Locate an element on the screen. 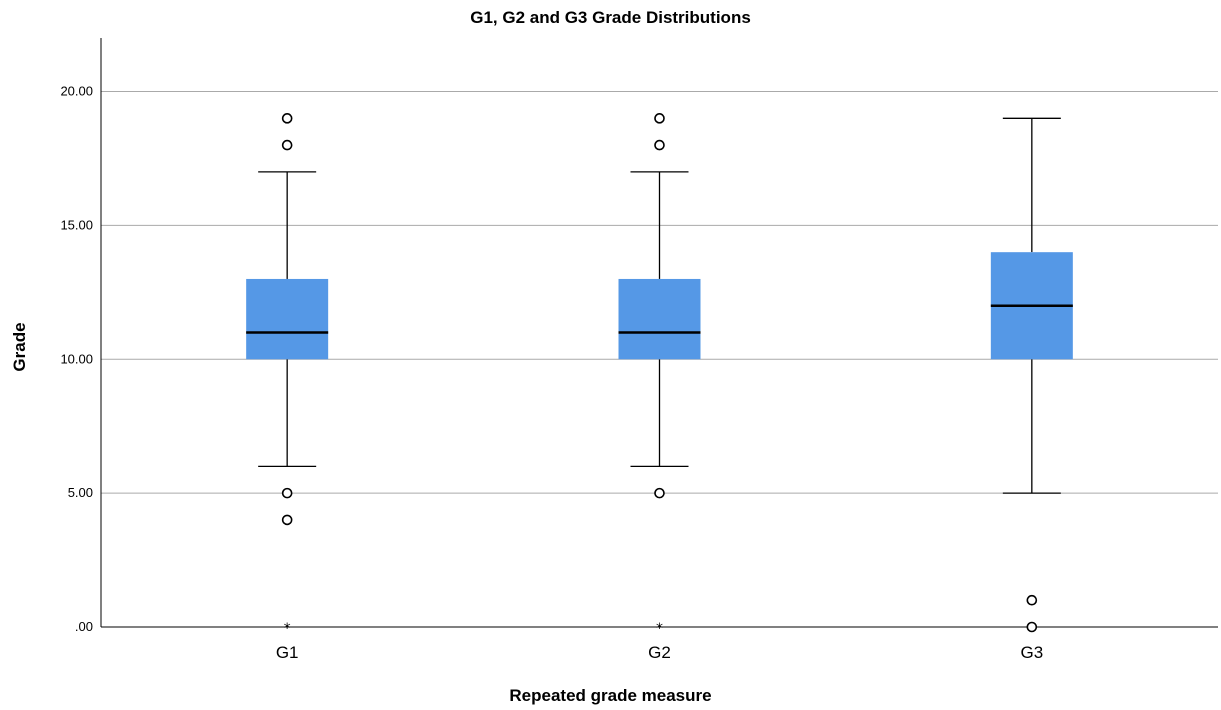 The image size is (1221, 710). chart-title: G1, G2 and G3 Grade Distributions is located at coordinates (610, 17).